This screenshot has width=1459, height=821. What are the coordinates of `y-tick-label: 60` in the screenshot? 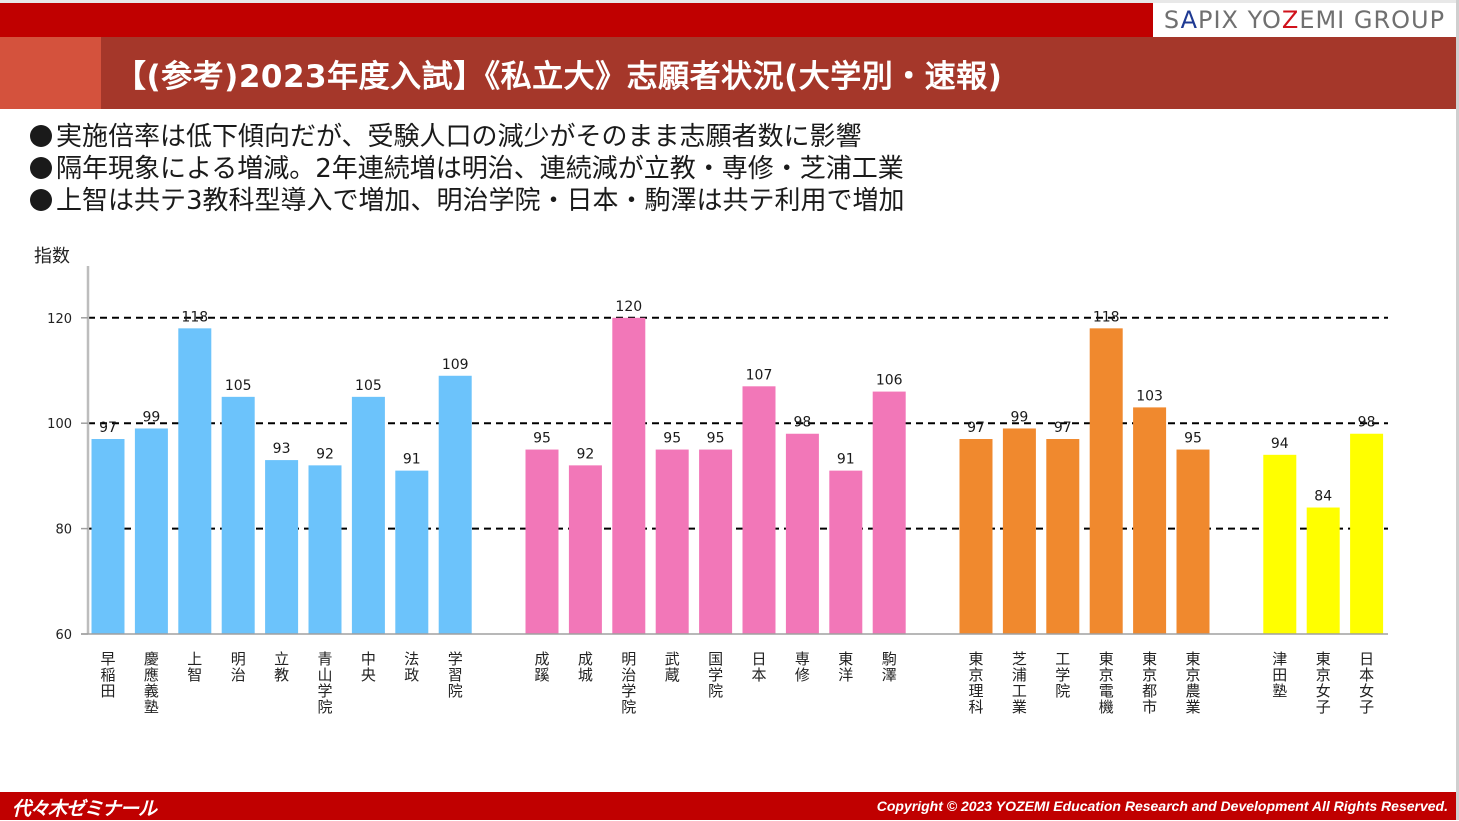 It's located at (63, 635).